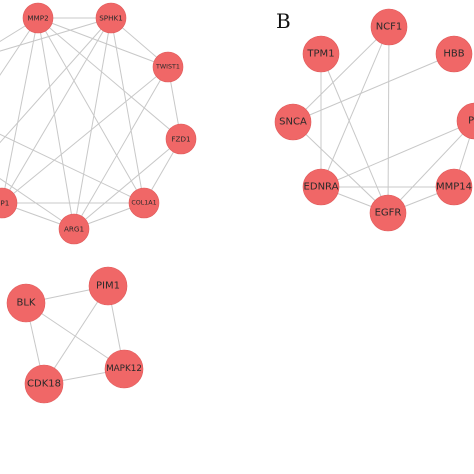 The image size is (474, 474). I want to click on node-label-blk: BLK, so click(26, 303).